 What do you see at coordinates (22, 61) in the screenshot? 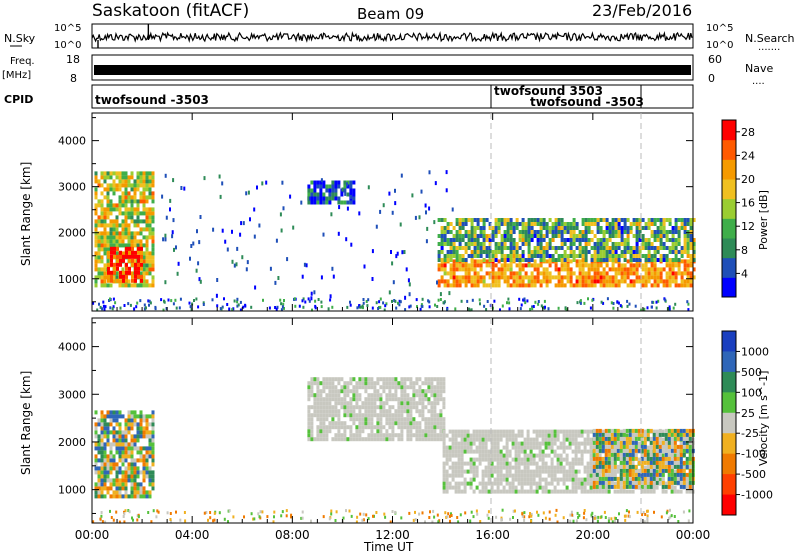
I see `freq-label: Freq.` at bounding box center [22, 61].